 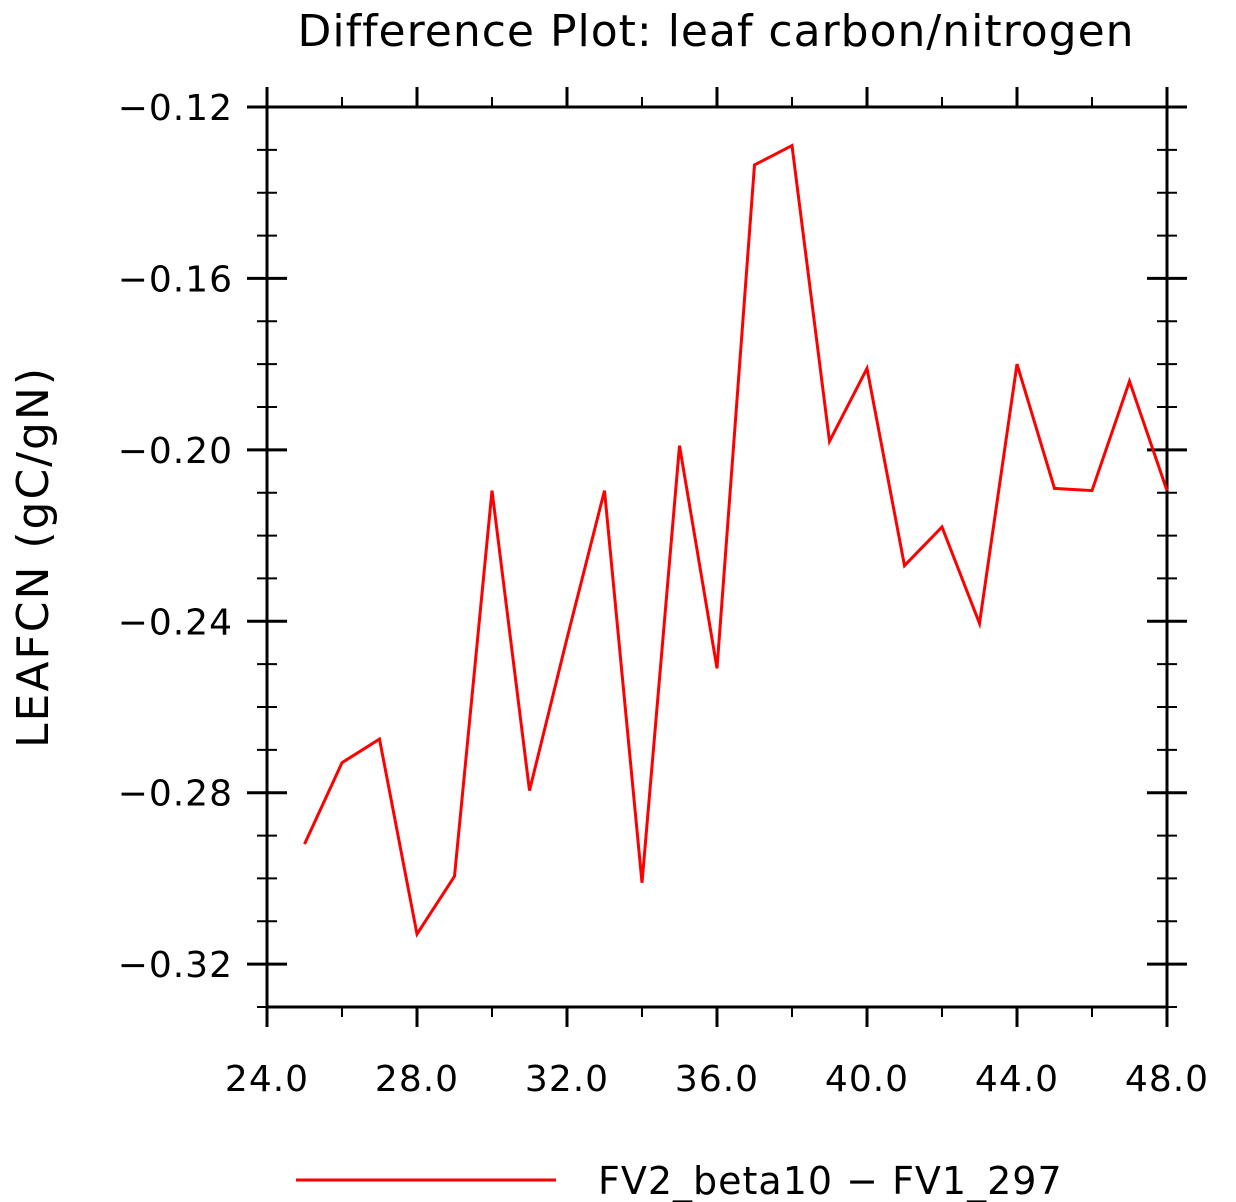 What do you see at coordinates (717, 1079) in the screenshot?
I see `x-tick-label: 36.0` at bounding box center [717, 1079].